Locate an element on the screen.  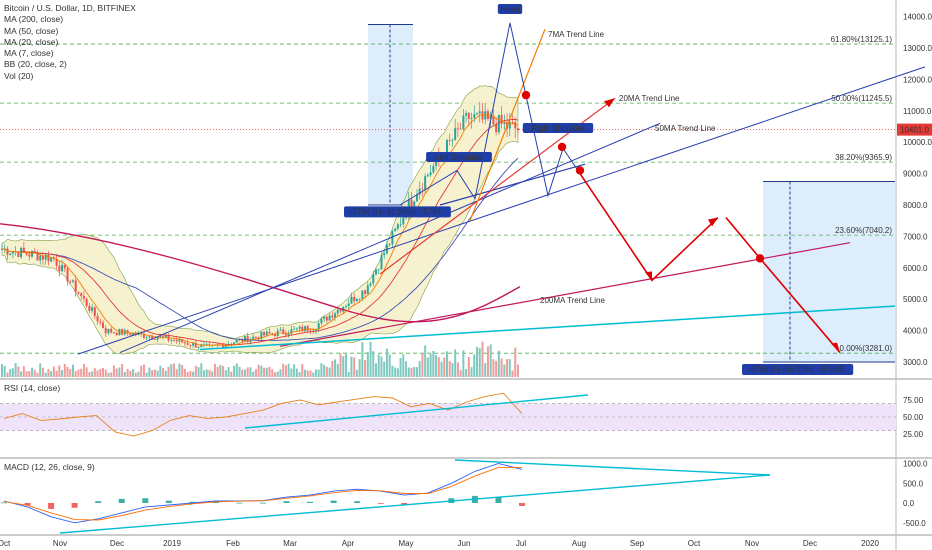
macd-signal-line is located at coordinates (262, 493).